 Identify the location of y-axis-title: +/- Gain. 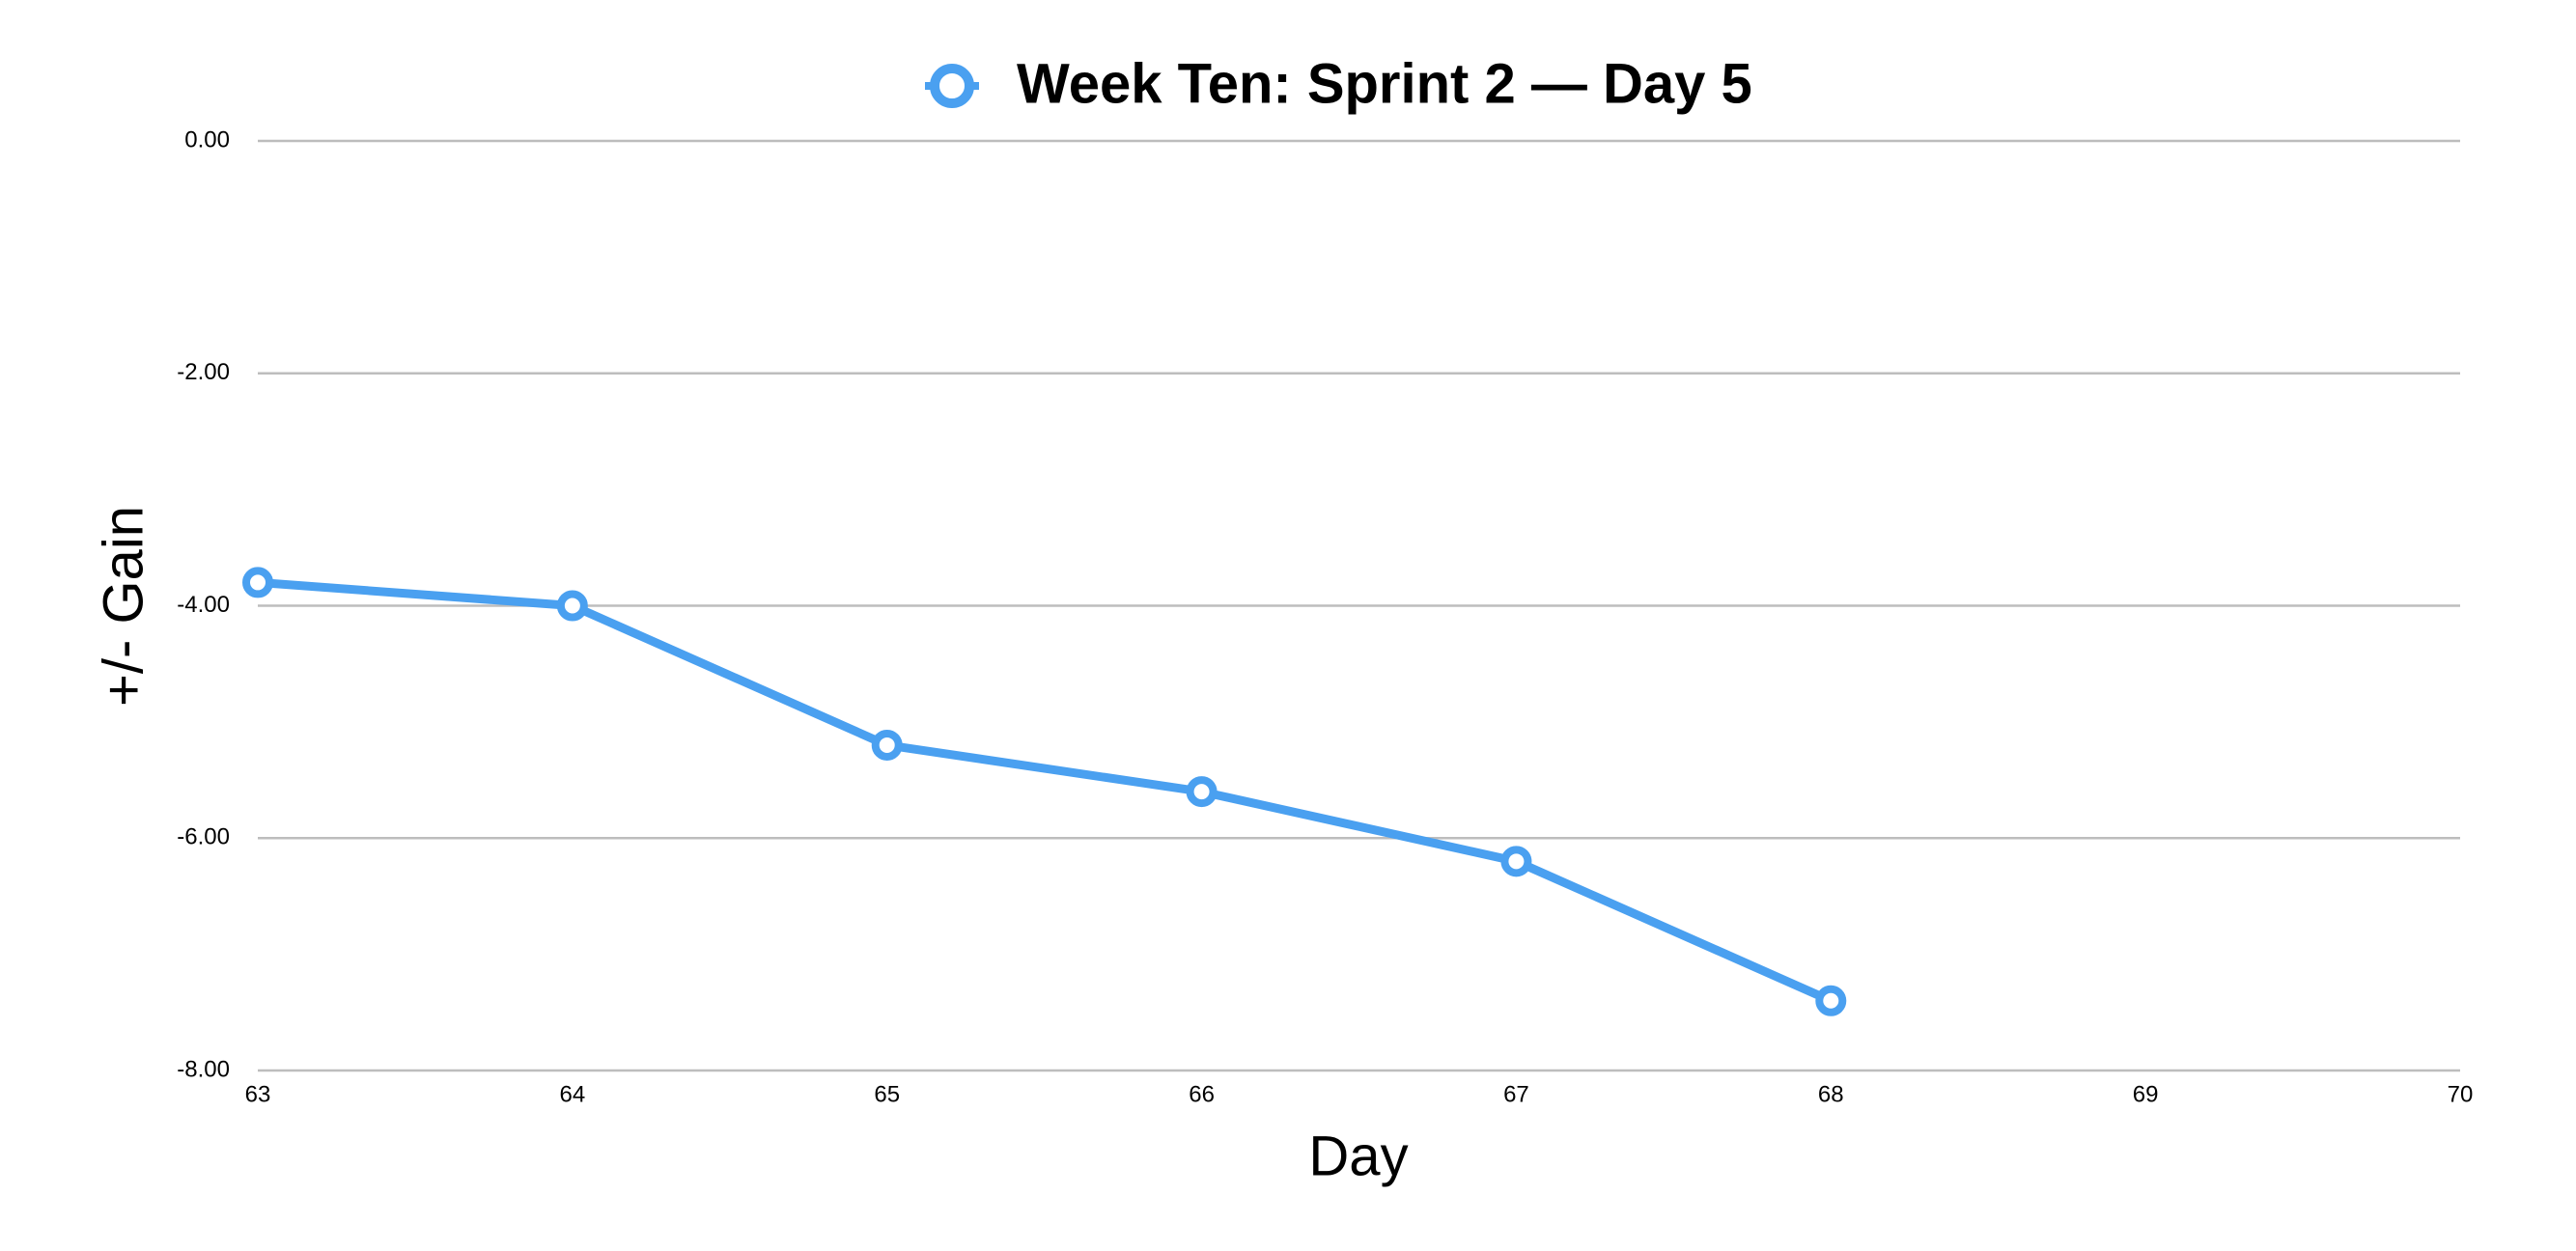
(123, 606).